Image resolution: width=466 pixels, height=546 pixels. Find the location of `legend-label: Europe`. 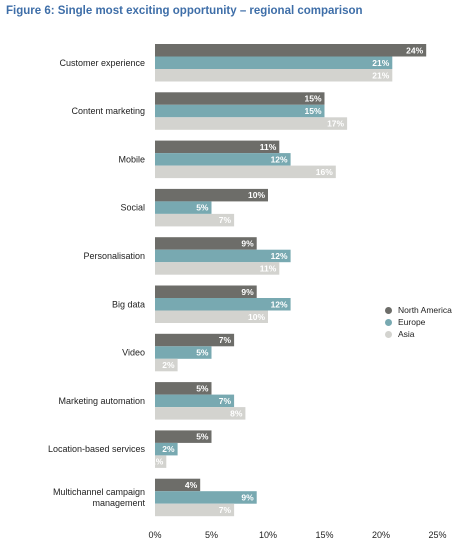

legend-label: Europe is located at coordinates (412, 322).